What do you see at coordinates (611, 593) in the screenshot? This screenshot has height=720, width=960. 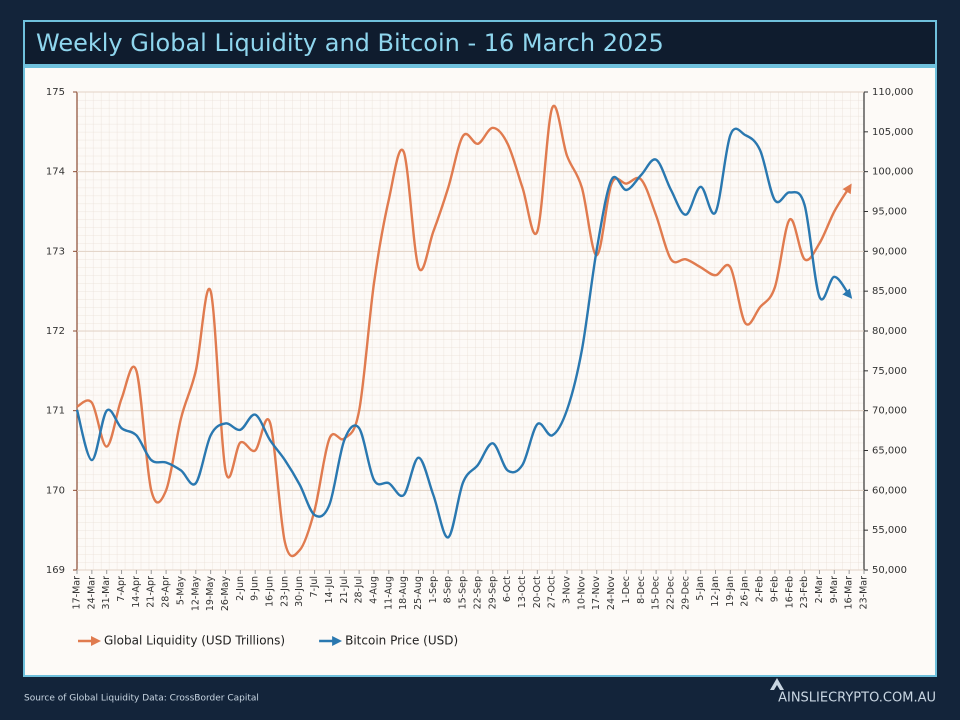 I see `x-tick-label: 24-Nov` at bounding box center [611, 593].